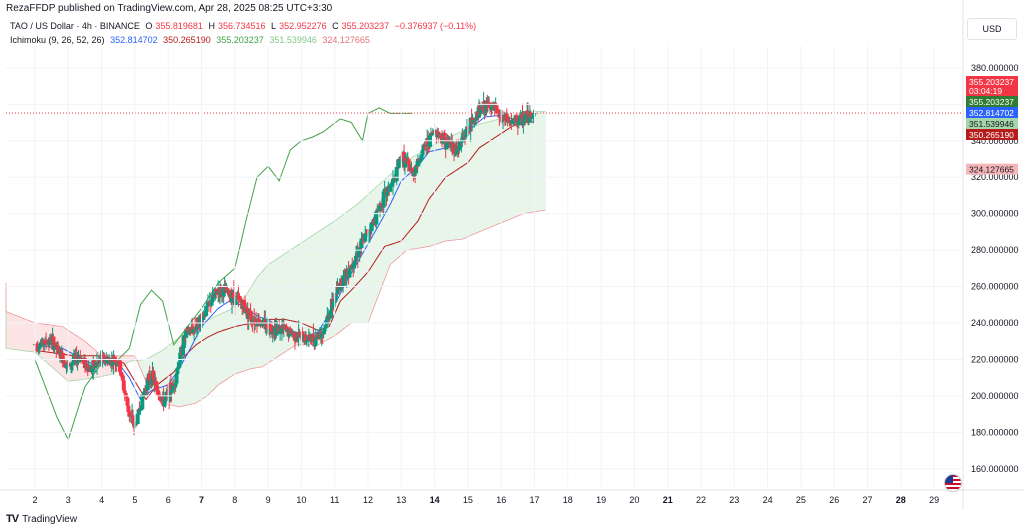 Image resolution: width=1024 pixels, height=531 pixels. Describe the element at coordinates (992, 29) in the screenshot. I see `currency-button: USD` at that location.